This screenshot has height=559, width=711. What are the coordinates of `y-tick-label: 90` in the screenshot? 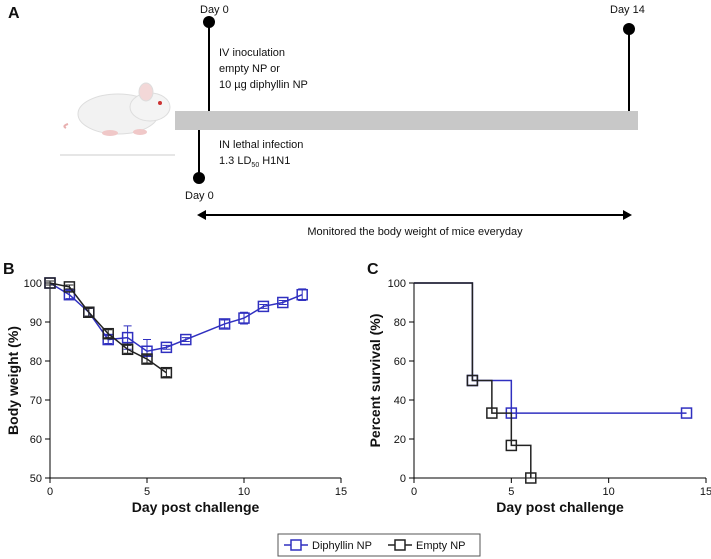 It's located at (36, 323).